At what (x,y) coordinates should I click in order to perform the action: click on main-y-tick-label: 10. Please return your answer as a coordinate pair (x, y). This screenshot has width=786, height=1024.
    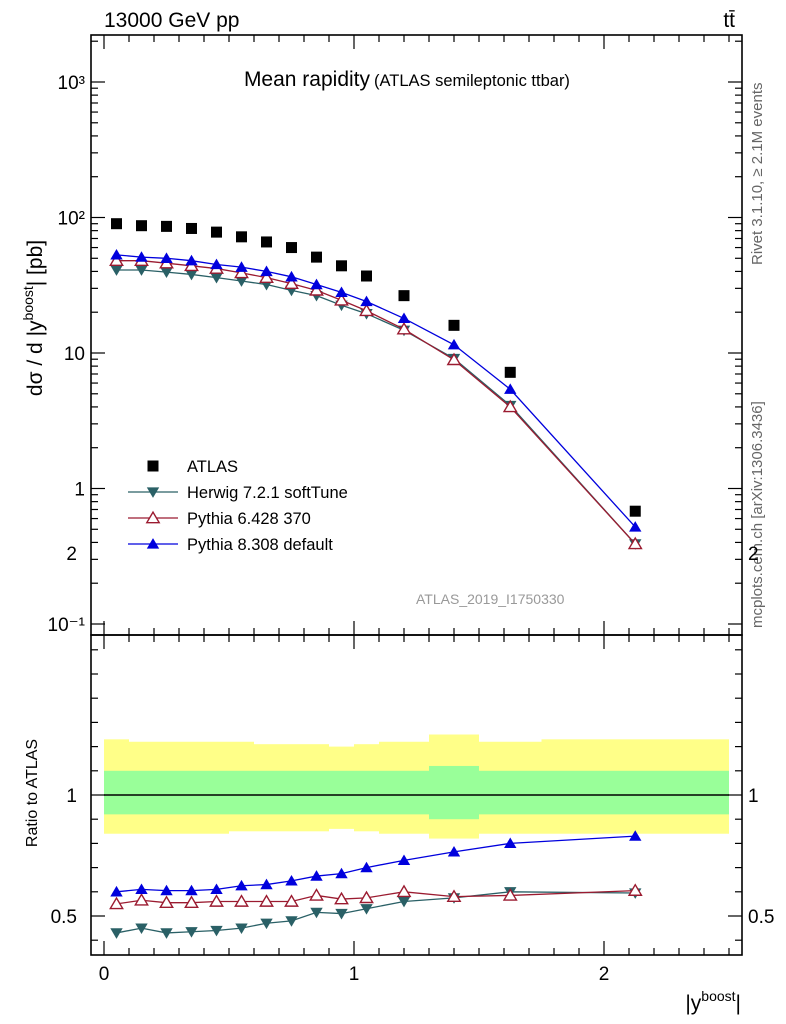
    Looking at the image, I should click on (74, 354).